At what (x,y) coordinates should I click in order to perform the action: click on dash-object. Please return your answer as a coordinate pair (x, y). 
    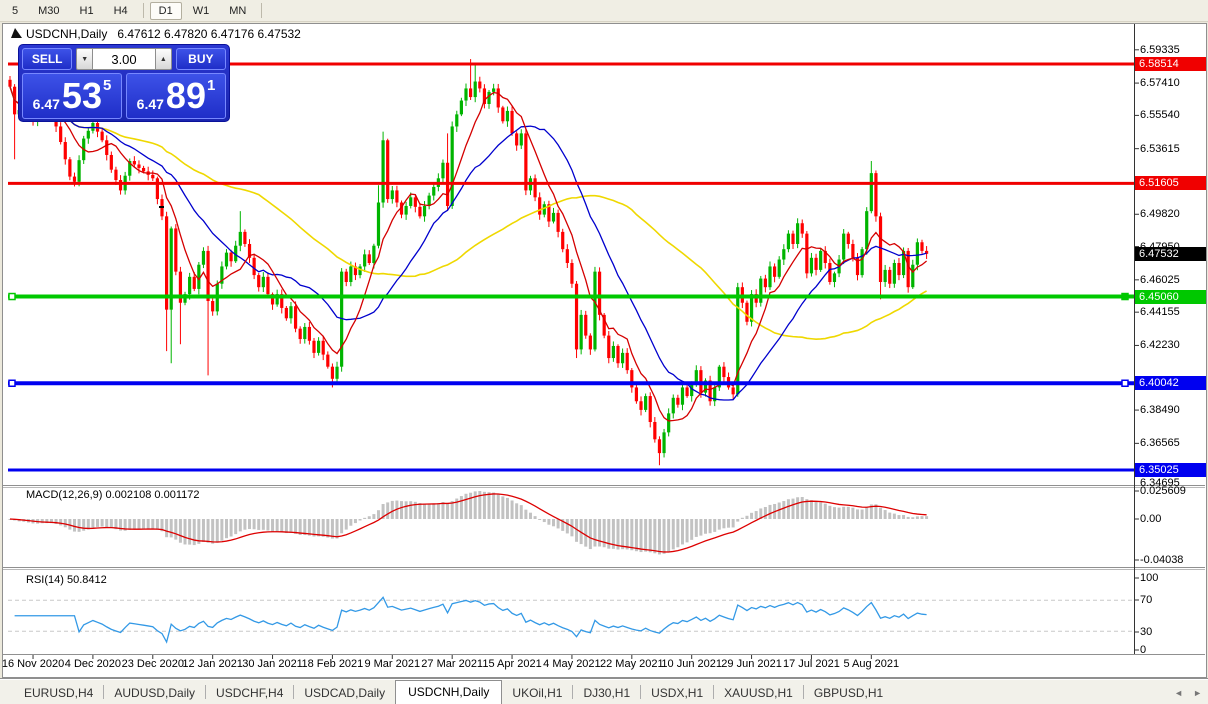
    Looking at the image, I should click on (161, 207).